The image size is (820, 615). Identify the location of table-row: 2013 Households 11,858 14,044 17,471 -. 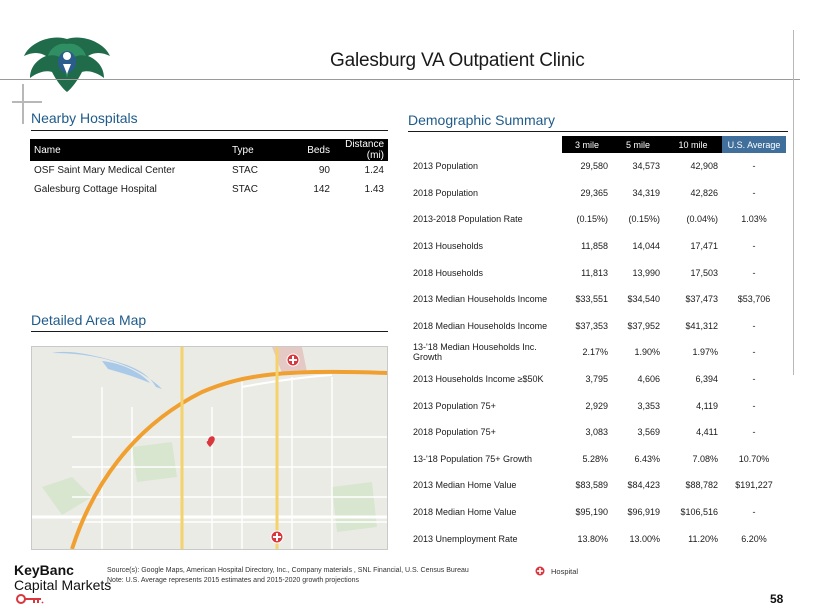
(597, 246).